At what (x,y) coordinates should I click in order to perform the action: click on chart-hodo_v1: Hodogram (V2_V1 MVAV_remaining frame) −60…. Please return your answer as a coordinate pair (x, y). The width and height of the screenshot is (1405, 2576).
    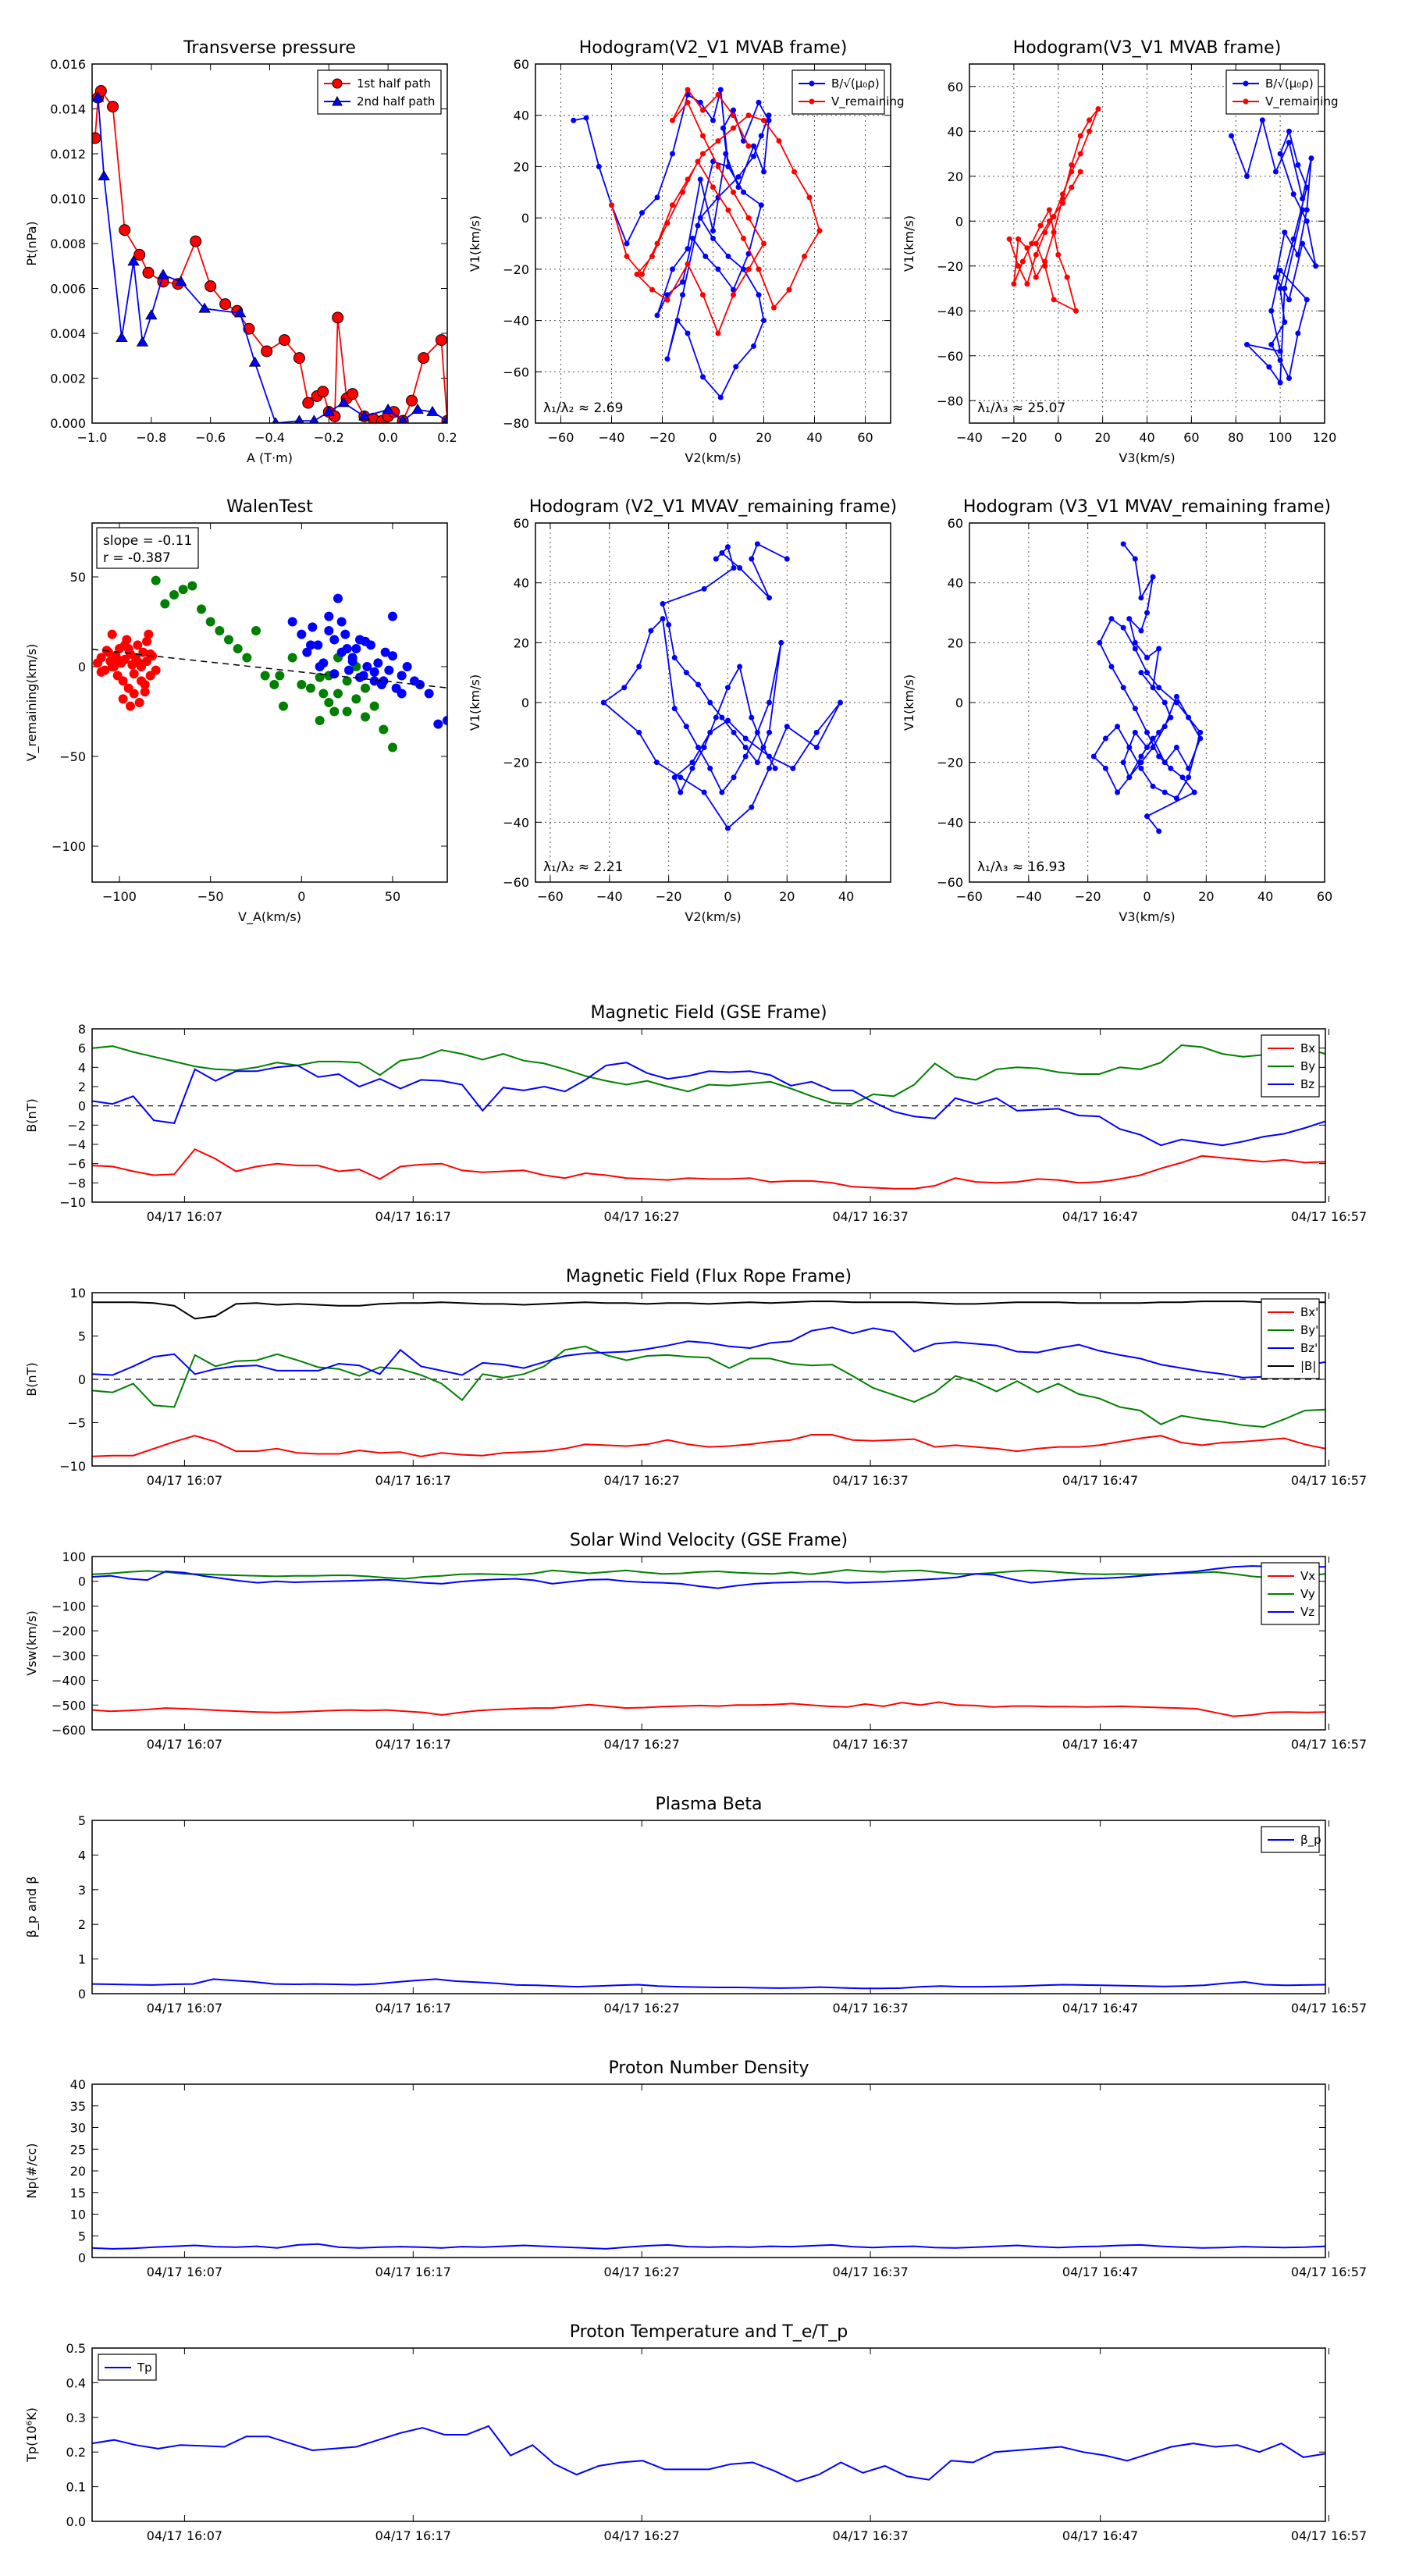
    Looking at the image, I should click on (682, 710).